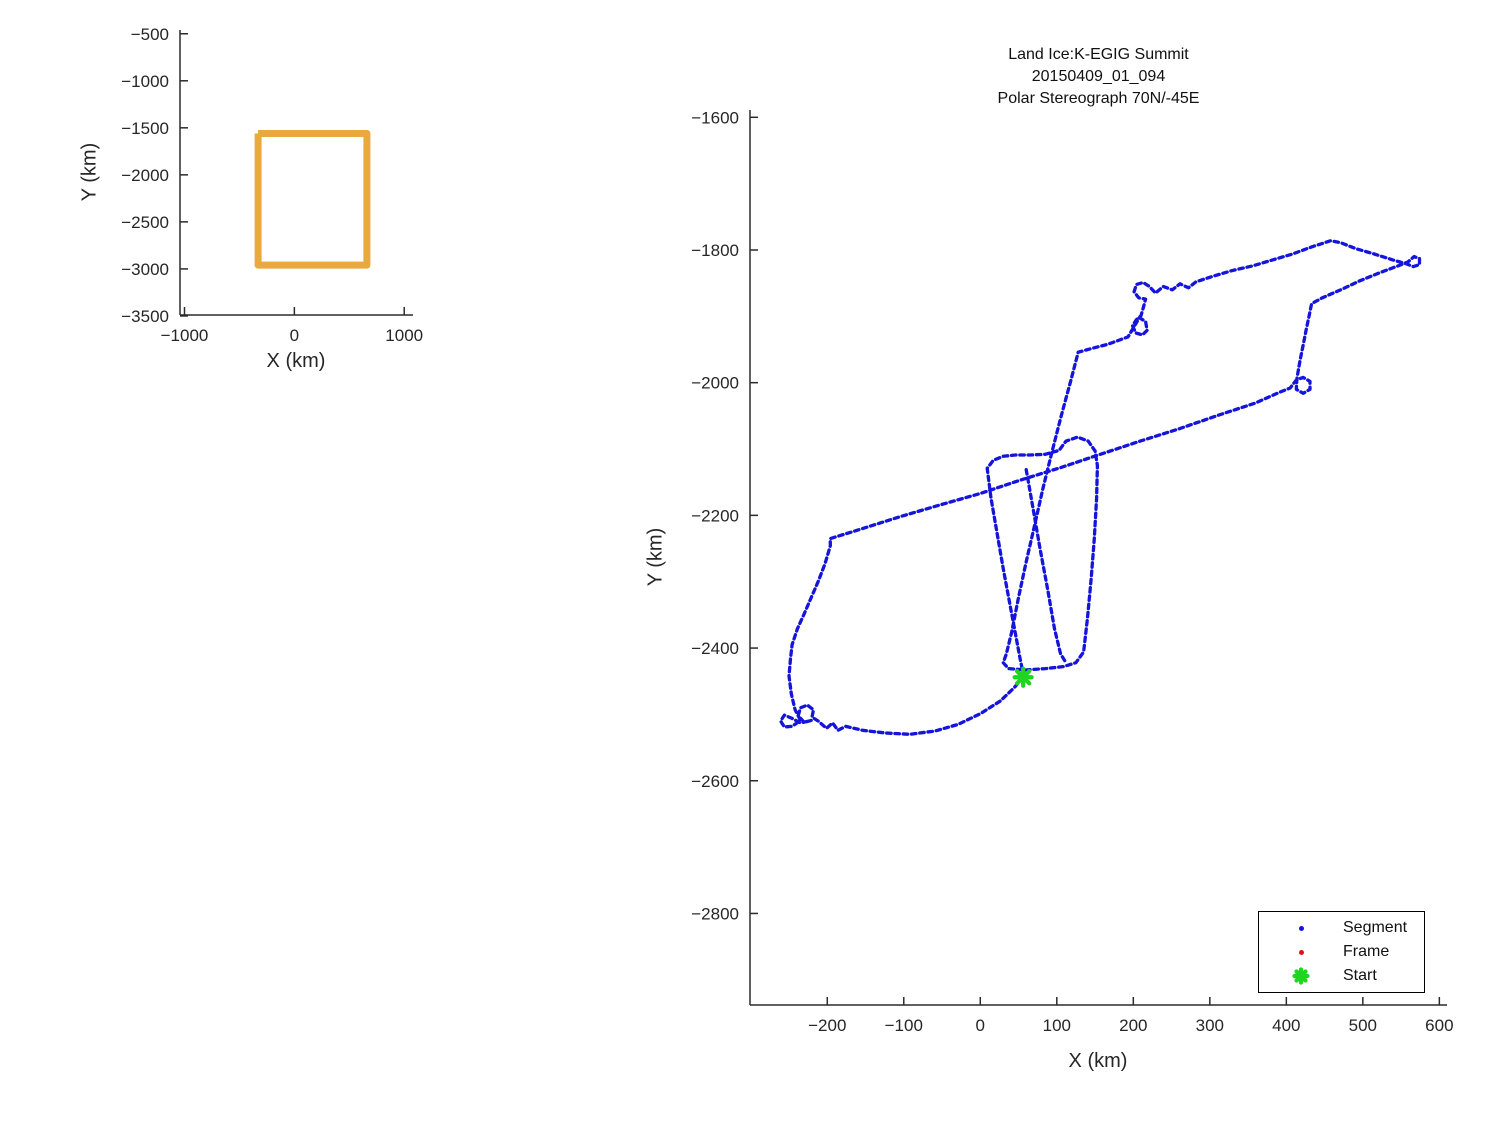  What do you see at coordinates (1360, 975) in the screenshot?
I see `legend-label-start: Start` at bounding box center [1360, 975].